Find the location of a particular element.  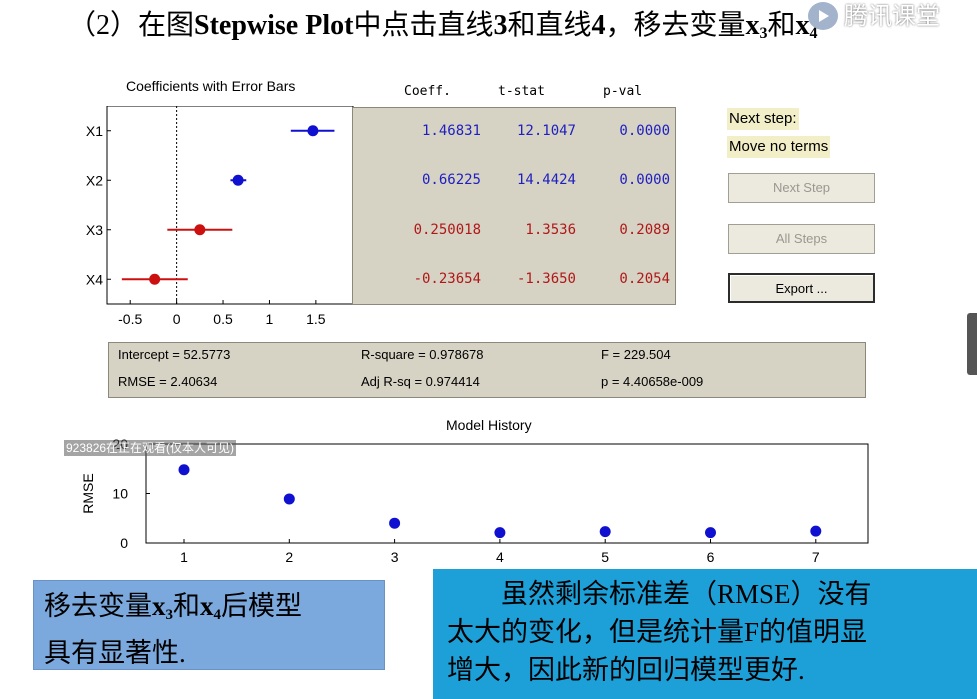

caption-left: 移去变量x3和x4后模型 具有显著性. is located at coordinates (209, 625).